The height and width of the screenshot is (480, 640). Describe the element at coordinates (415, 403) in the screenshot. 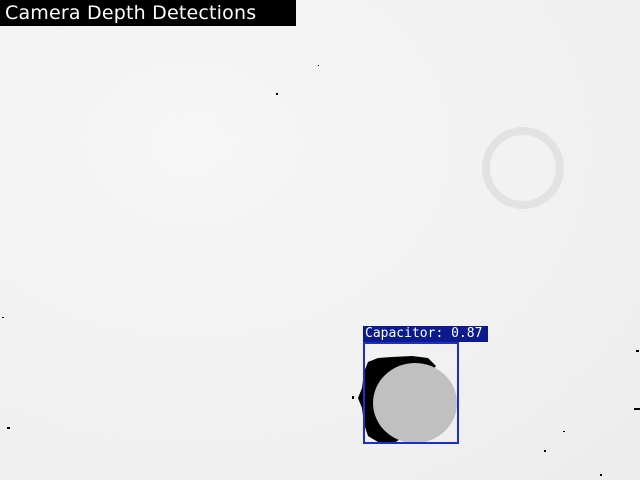

I see `capacitor-object` at that location.